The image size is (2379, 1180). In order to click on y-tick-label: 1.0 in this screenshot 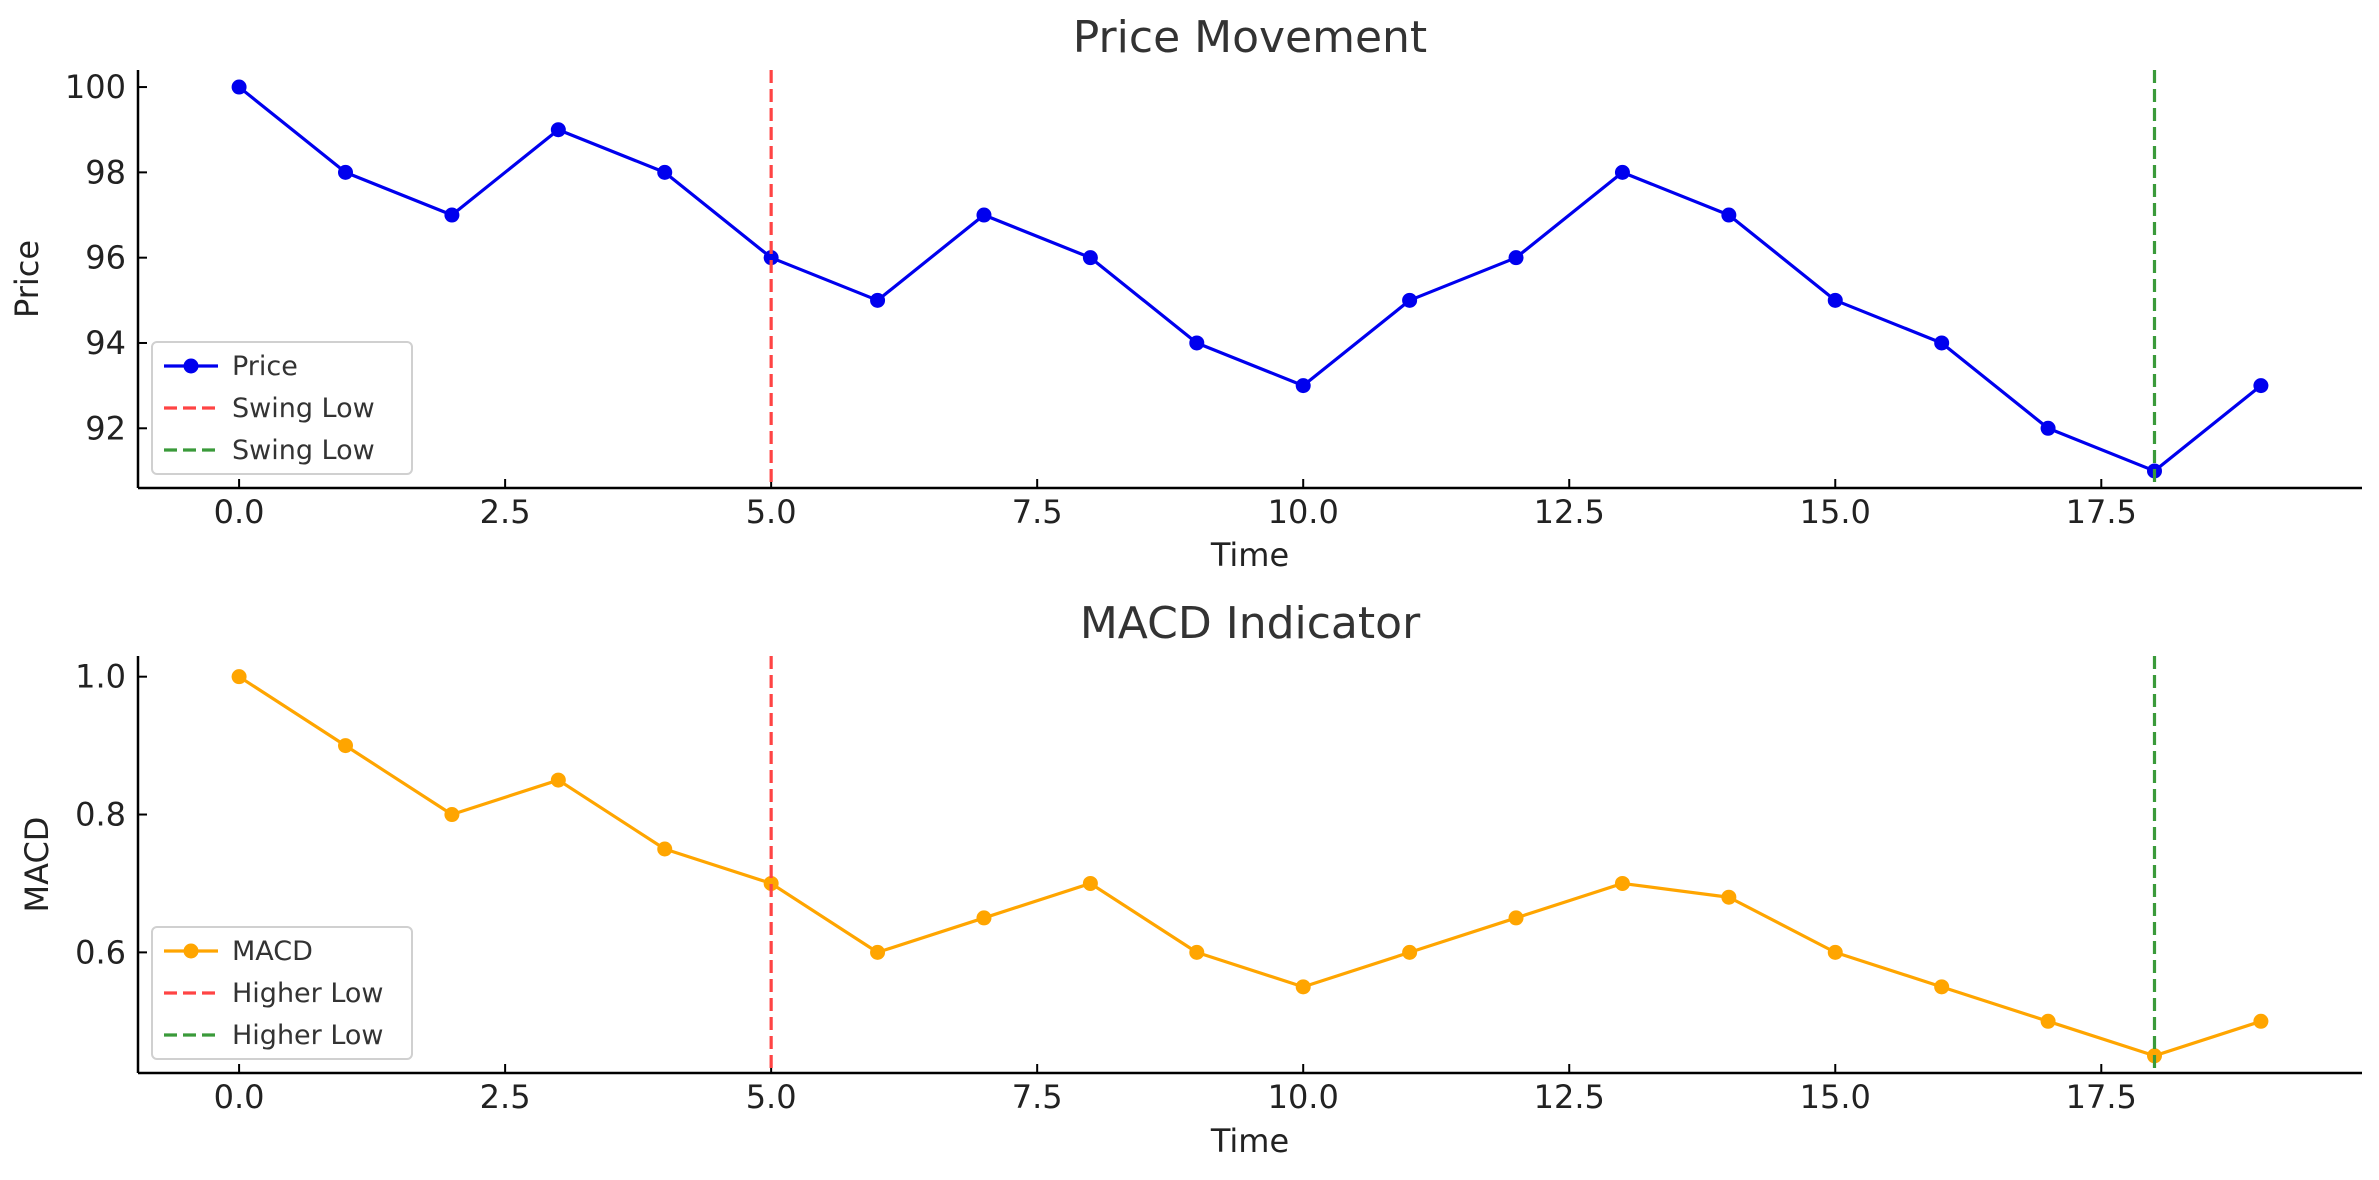, I will do `click(100, 677)`.